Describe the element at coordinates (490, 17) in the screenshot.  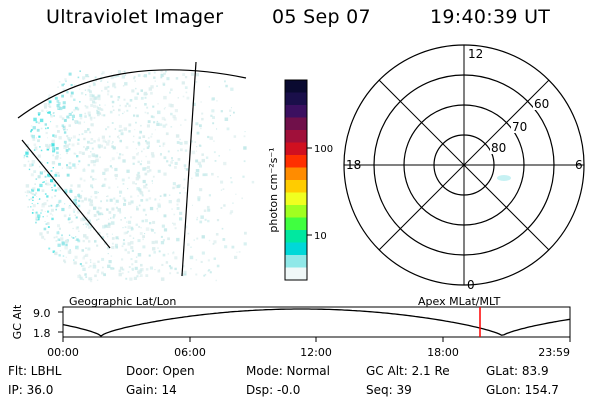
I see `time-label: 19:40:39 UT` at that location.